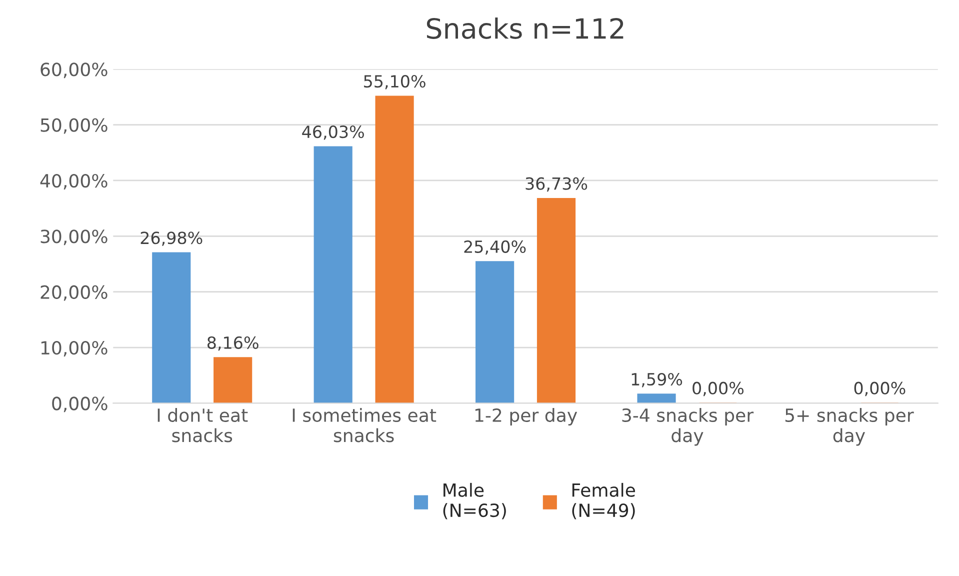 The width and height of the screenshot is (959, 576). What do you see at coordinates (74, 126) in the screenshot?
I see `y-tick-label: 50,00%` at bounding box center [74, 126].